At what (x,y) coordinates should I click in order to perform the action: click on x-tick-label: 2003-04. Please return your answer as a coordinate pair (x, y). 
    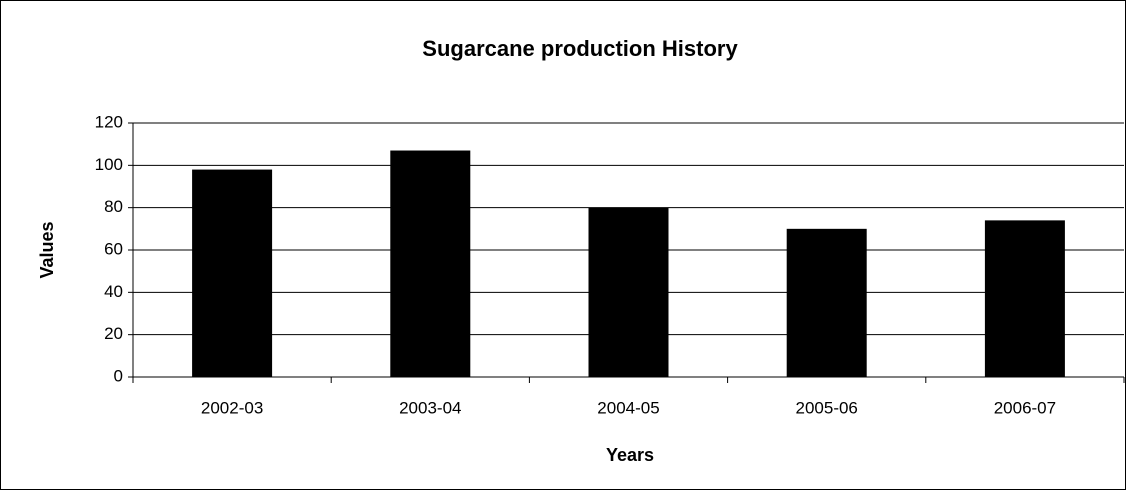
    Looking at the image, I should click on (430, 407).